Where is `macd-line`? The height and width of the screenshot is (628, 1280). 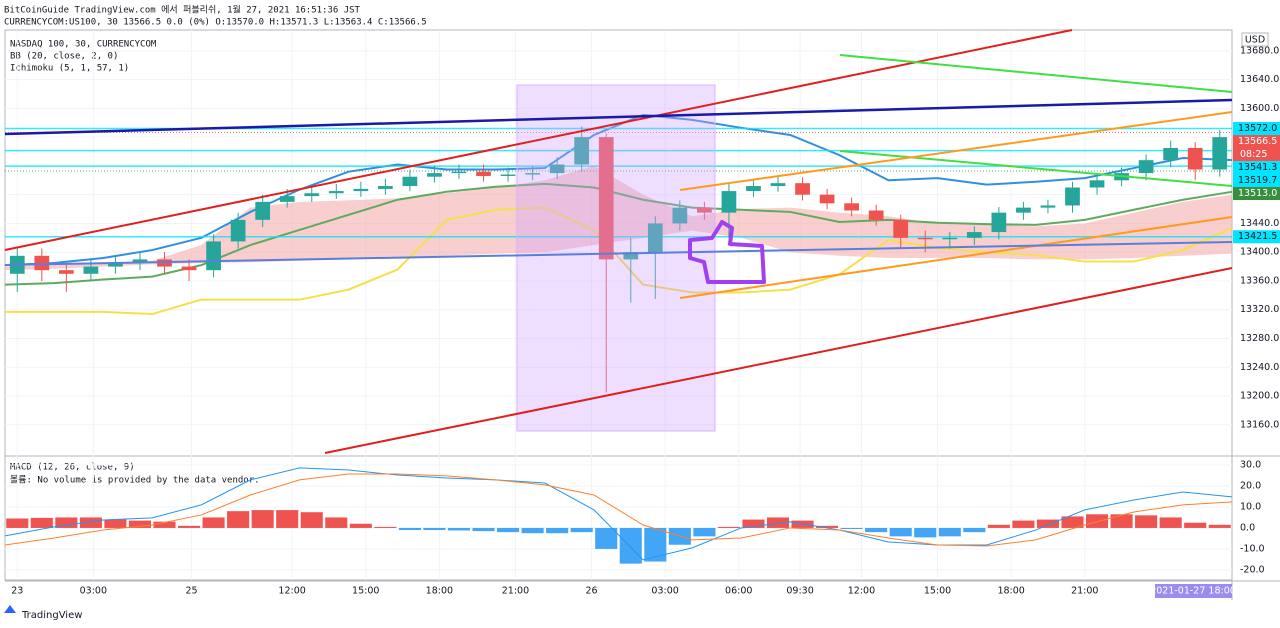 macd-line is located at coordinates (618, 514).